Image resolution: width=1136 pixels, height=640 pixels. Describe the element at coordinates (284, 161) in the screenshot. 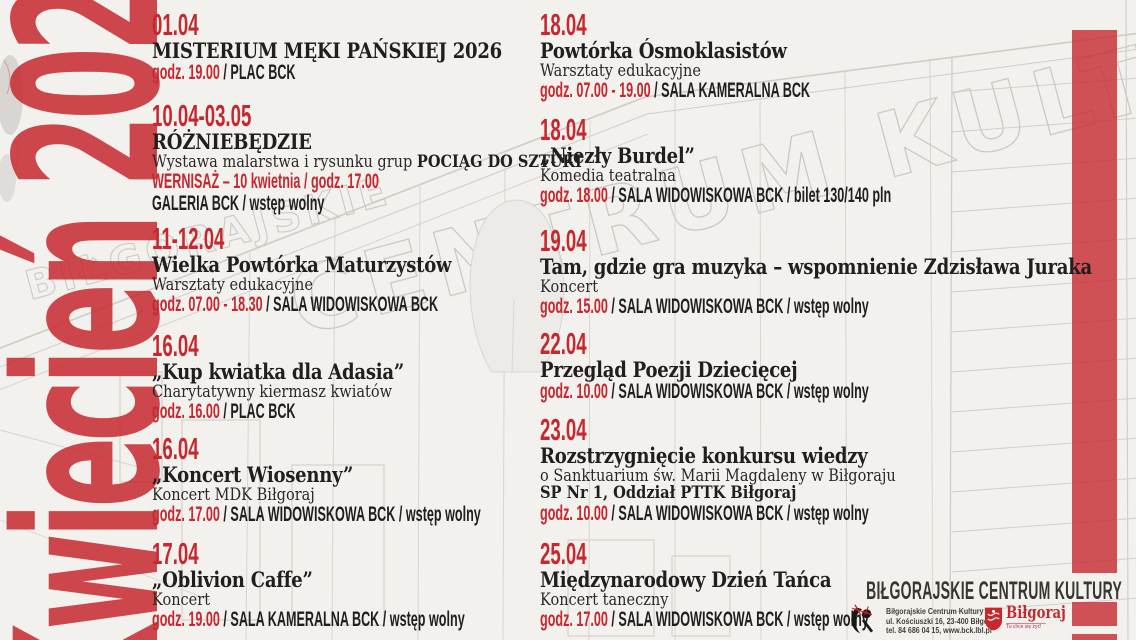

I see `text-segment: Wystawa malarstwa i rysunku grup` at that location.